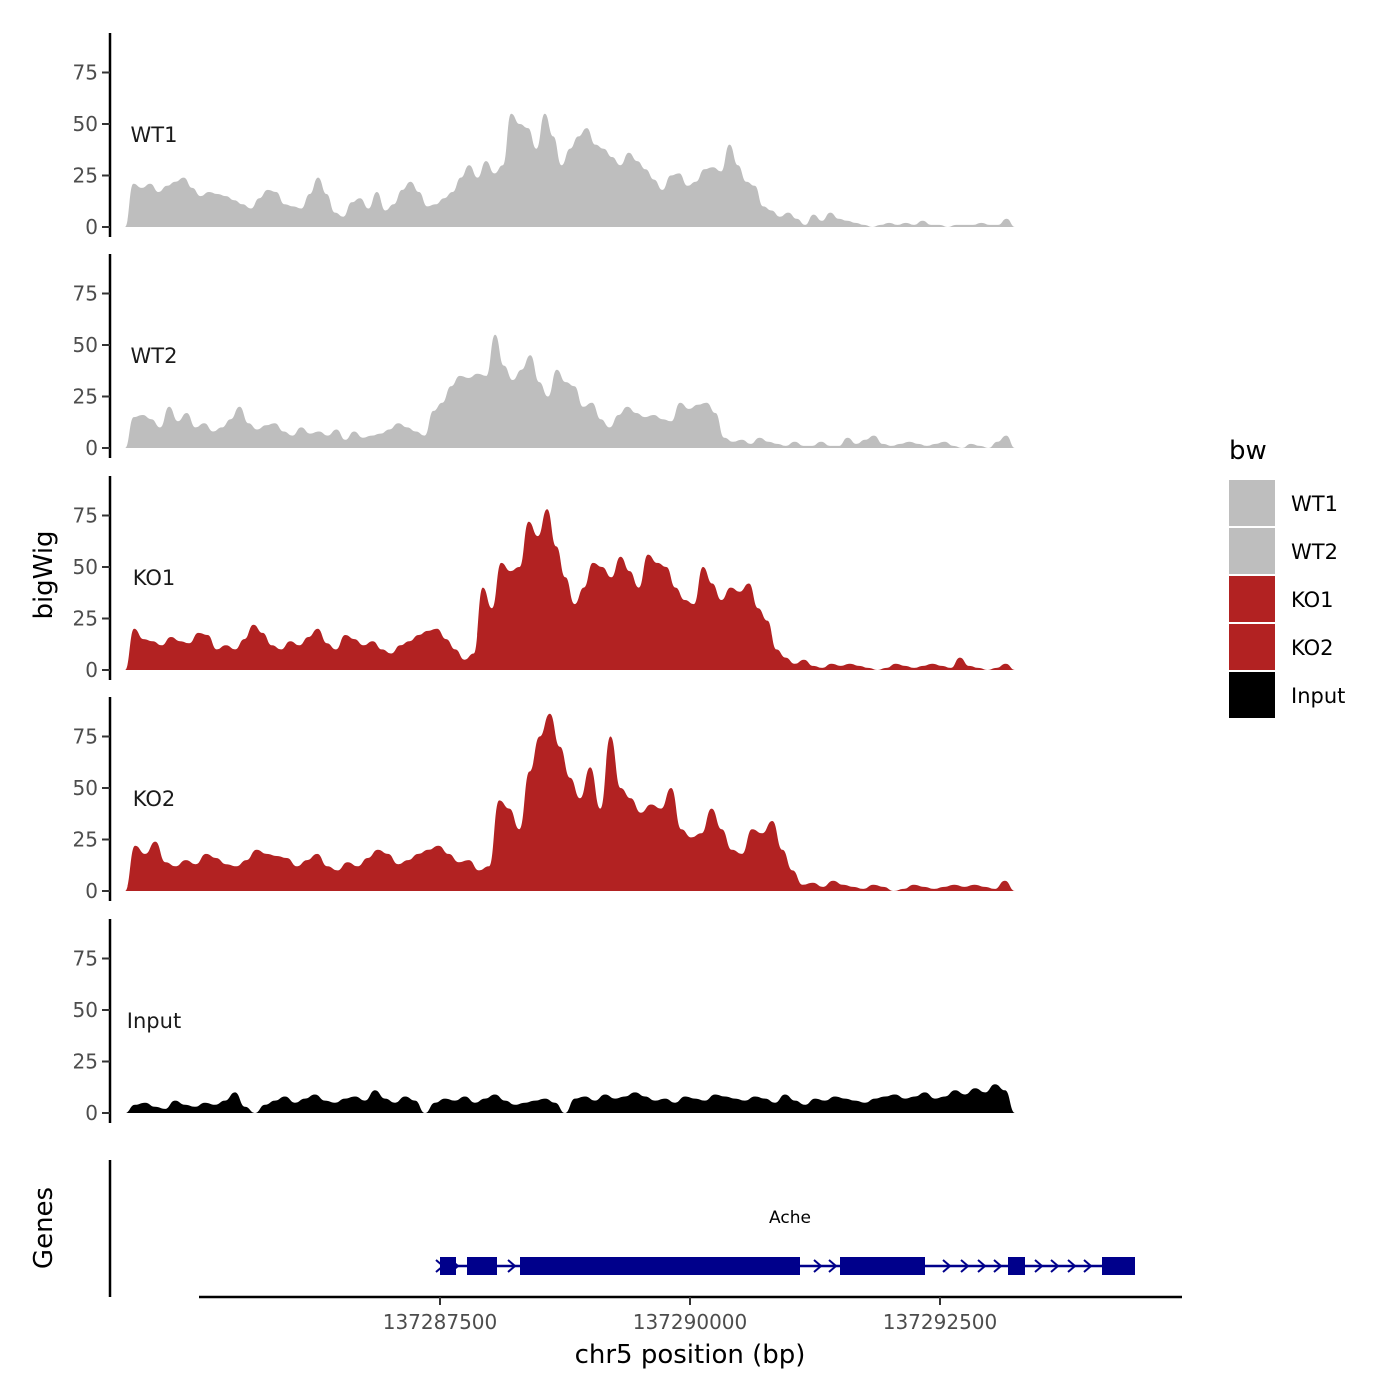 The height and width of the screenshot is (1400, 1400). I want to click on x-tick-label: 137290000, so click(690, 1322).